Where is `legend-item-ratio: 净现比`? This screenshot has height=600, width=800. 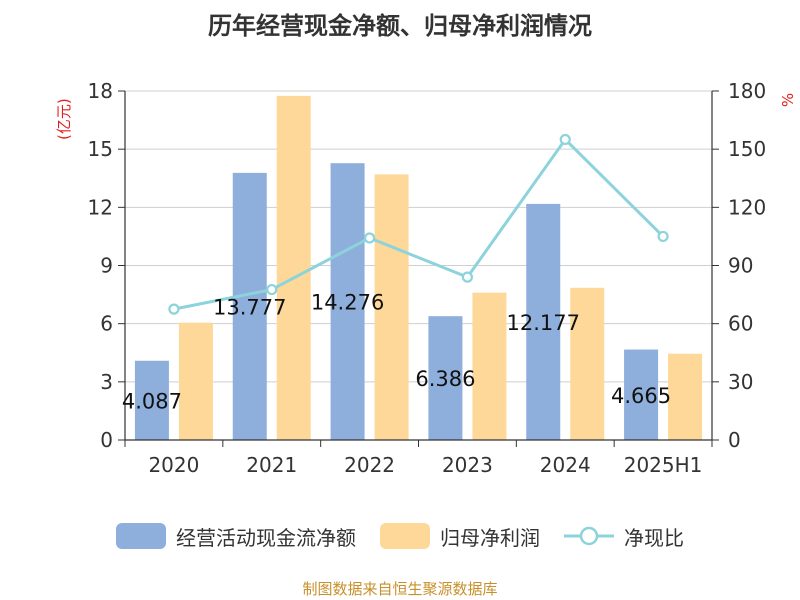 legend-item-ratio: 净现比 is located at coordinates (624, 536).